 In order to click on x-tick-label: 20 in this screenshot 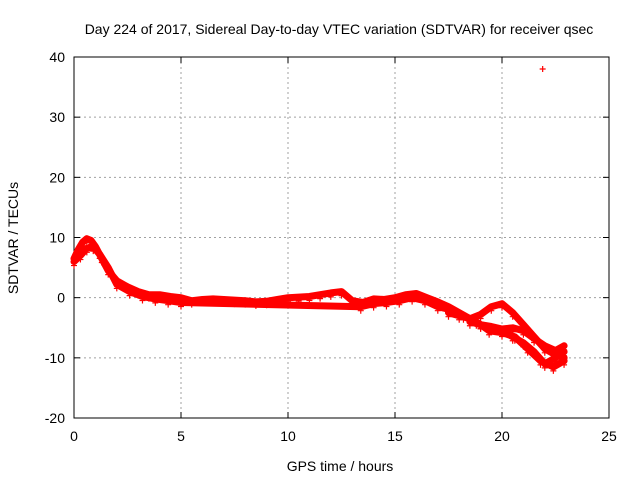, I will do `click(502, 436)`.